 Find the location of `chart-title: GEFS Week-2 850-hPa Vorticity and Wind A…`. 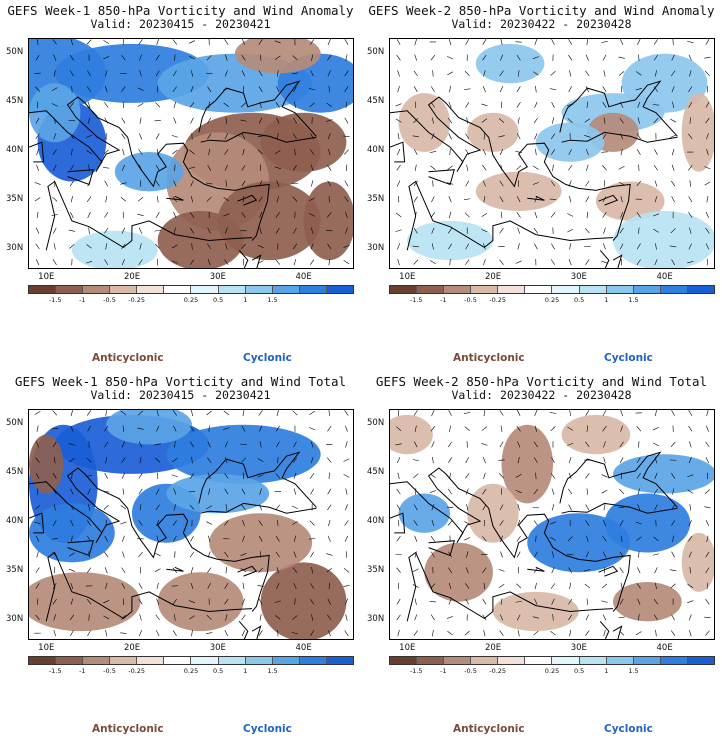

chart-title: GEFS Week-2 850-hPa Vorticity and Wind A… is located at coordinates (541, 10).